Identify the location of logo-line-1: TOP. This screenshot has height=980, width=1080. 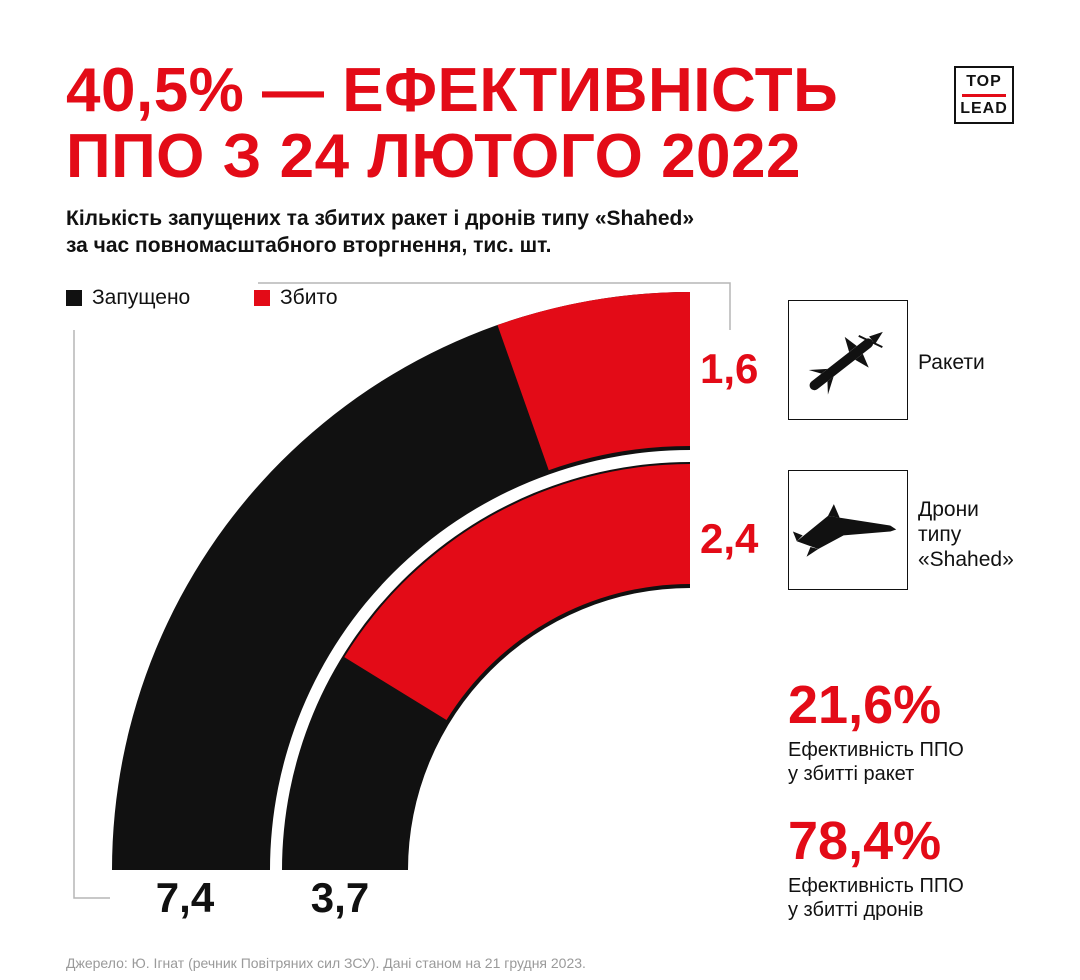
(984, 81).